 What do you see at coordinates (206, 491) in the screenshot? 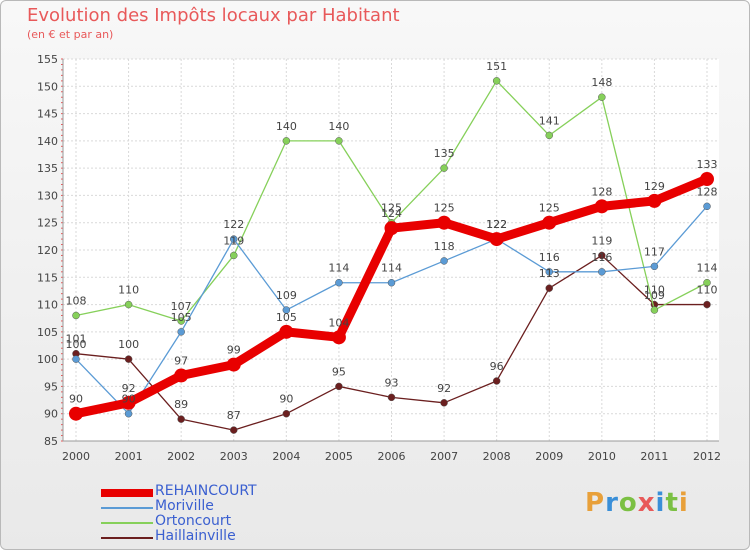
I see `legend-label: REHAINCOURT` at bounding box center [206, 491].